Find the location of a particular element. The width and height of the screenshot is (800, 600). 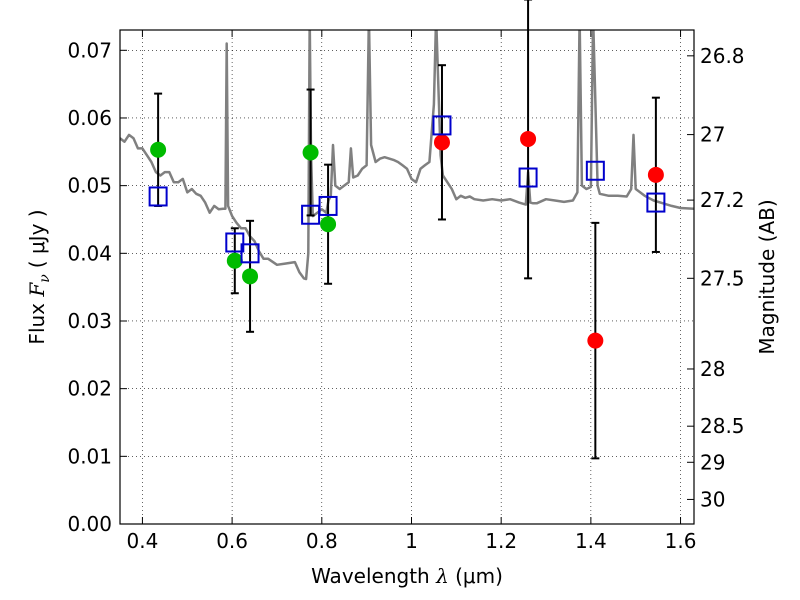

y2-tick-label: 27 is located at coordinates (712, 135).